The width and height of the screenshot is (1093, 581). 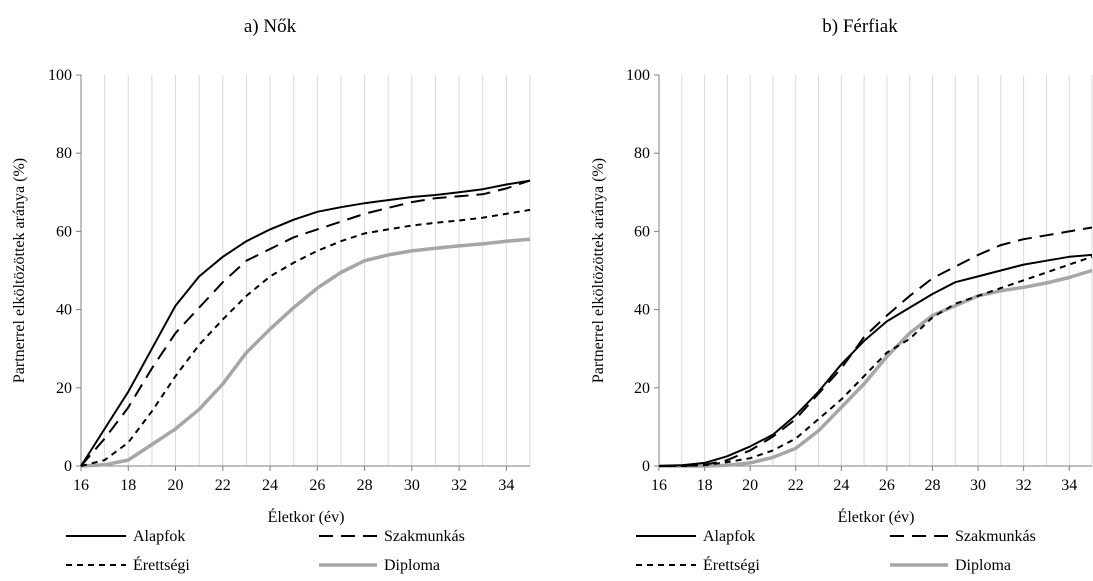 I want to click on chart-title: b) Férfiak, so click(x=860, y=26).